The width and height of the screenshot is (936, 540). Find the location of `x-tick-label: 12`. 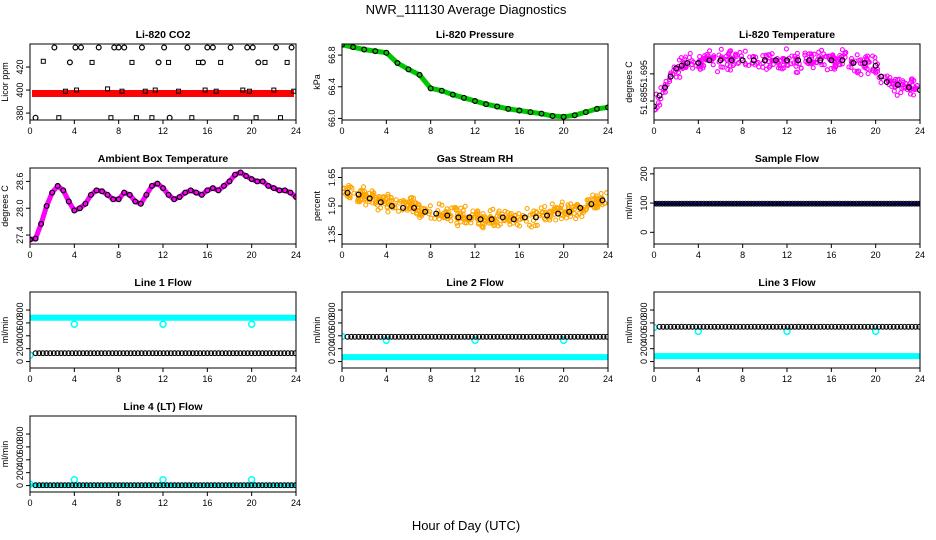

x-tick-label: 12 is located at coordinates (787, 379).